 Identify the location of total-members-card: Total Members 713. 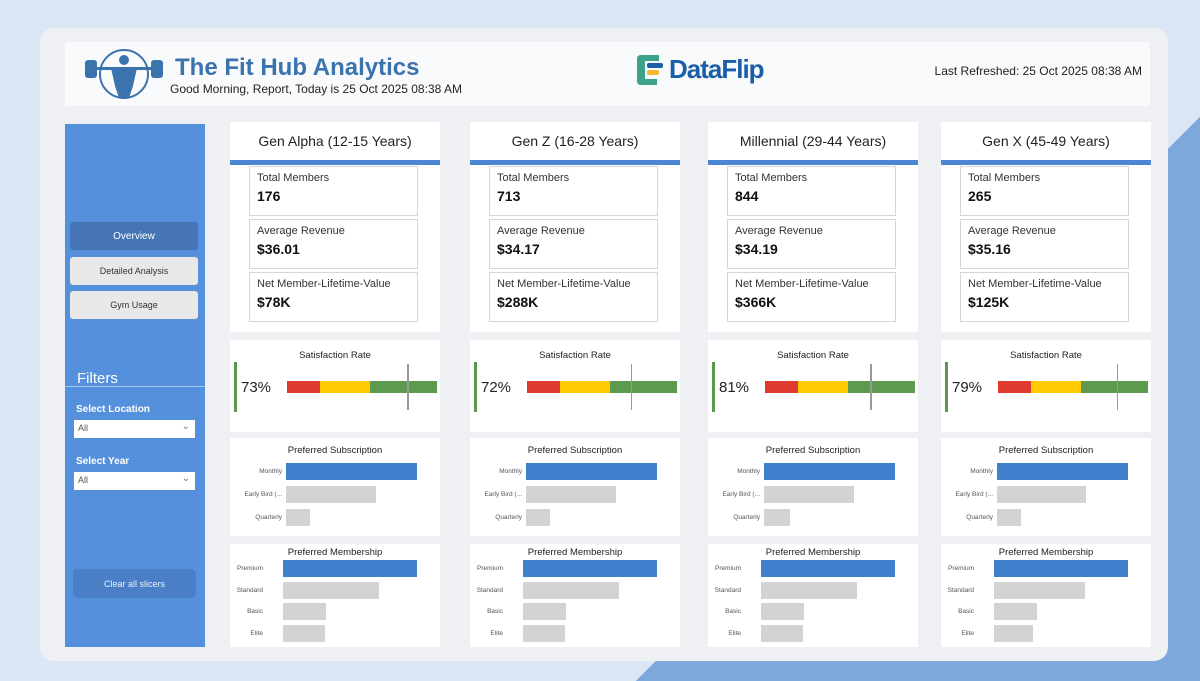
(573, 191).